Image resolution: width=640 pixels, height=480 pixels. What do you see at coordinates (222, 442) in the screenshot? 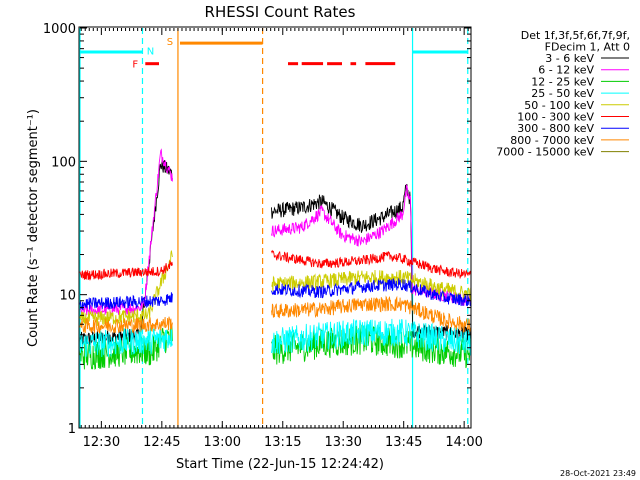
I see `x-tick-label: 13:00` at bounding box center [222, 442].